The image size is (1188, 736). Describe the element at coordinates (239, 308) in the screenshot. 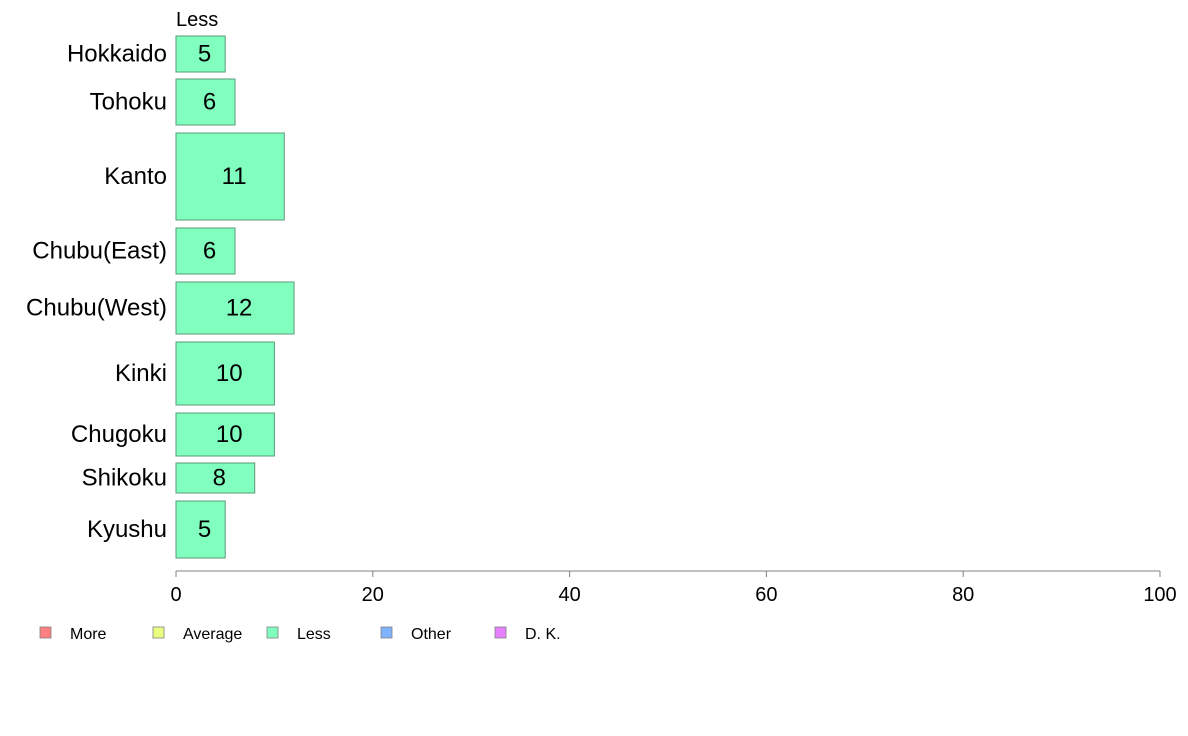

I see `bar-value-label: 12` at that location.